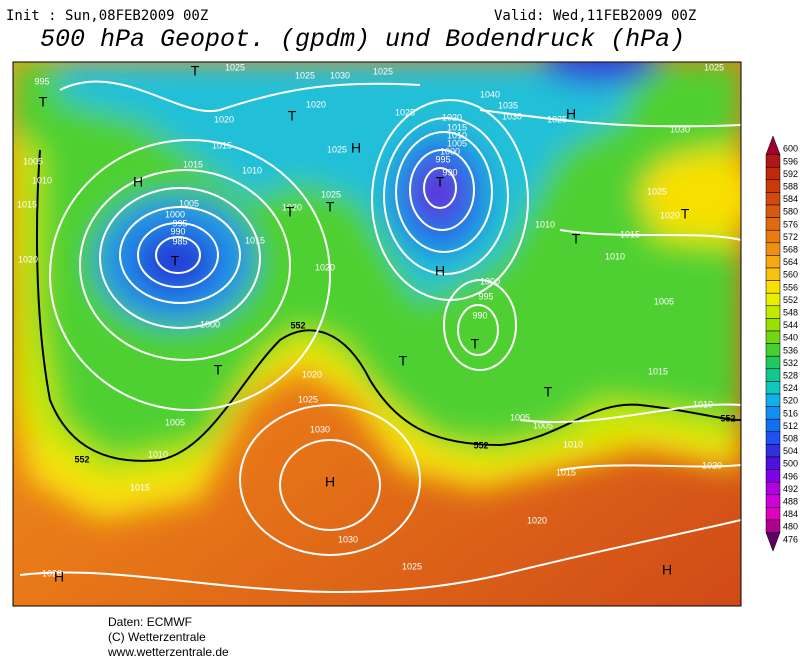 The height and width of the screenshot is (671, 812). Describe the element at coordinates (490, 94) in the screenshot. I see `isobar-label: 1040` at that location.